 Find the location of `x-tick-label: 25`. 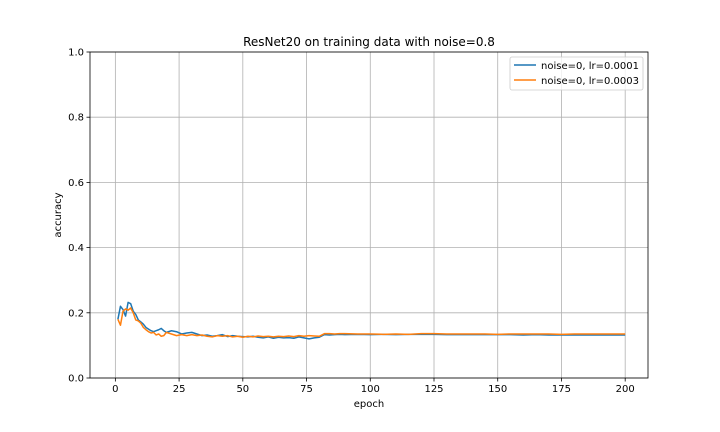

x-tick-label: 25 is located at coordinates (179, 389).